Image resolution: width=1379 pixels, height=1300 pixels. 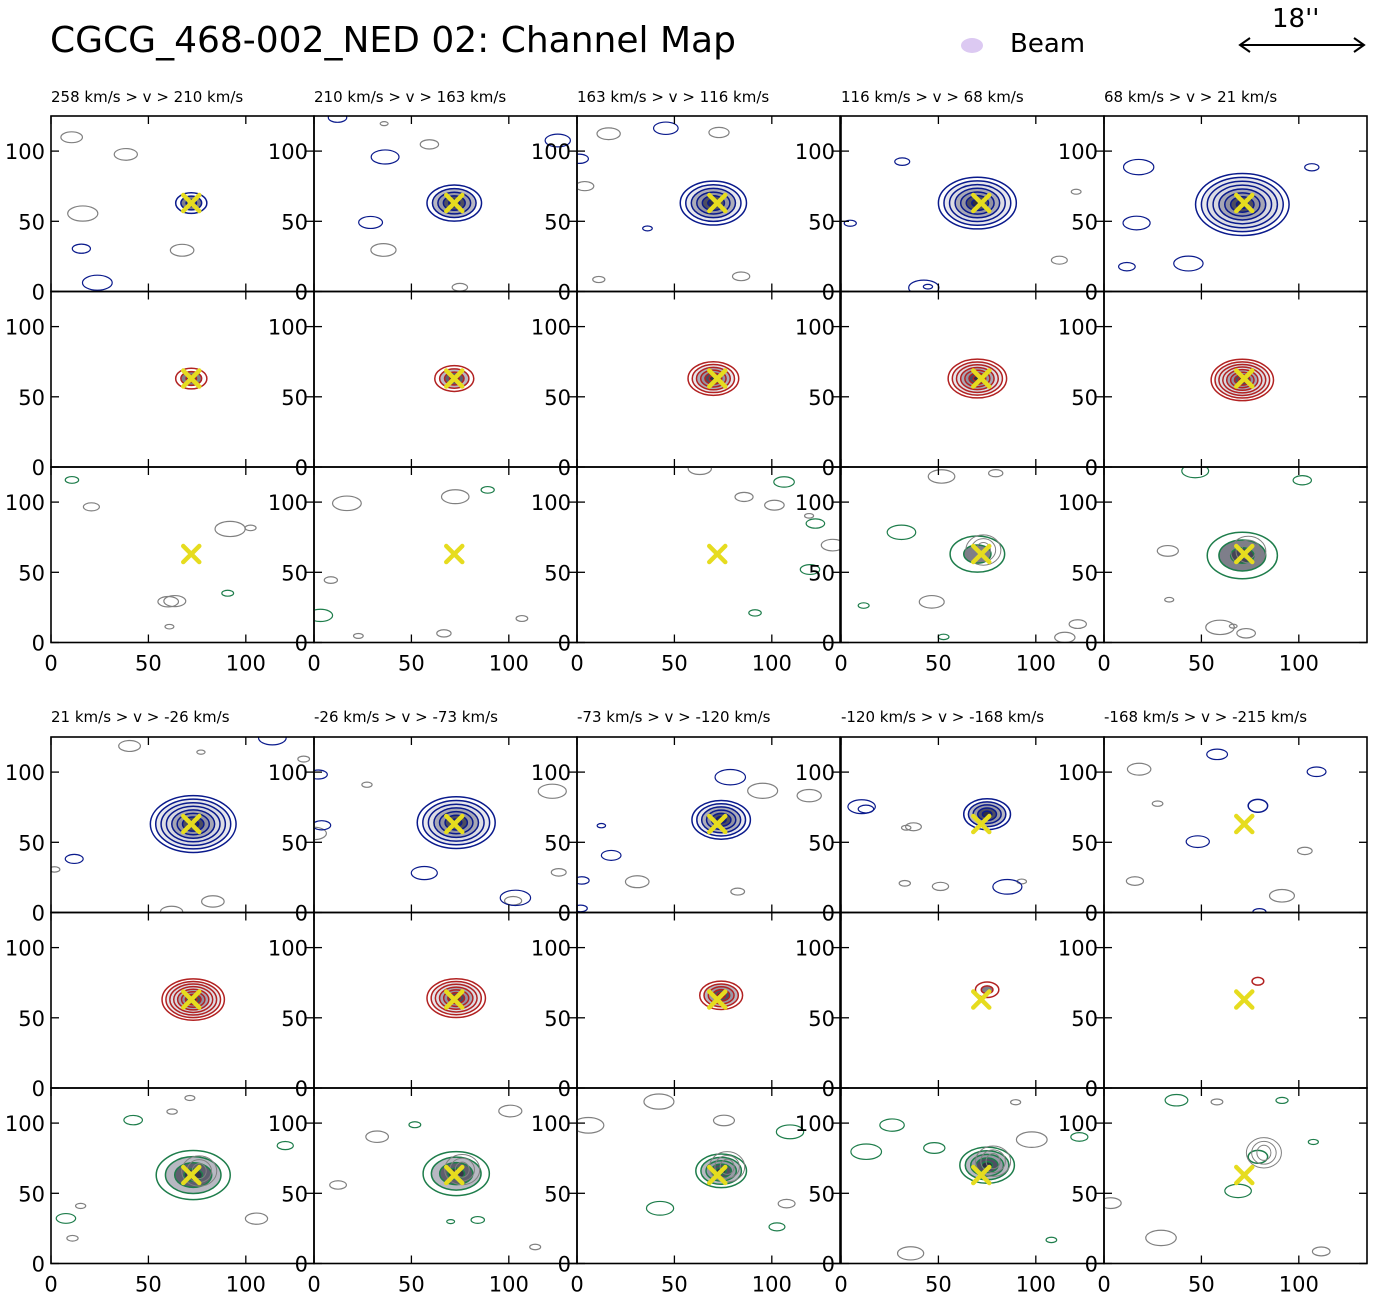 I want to click on scale-bar-arrow, so click(x=1302, y=45).